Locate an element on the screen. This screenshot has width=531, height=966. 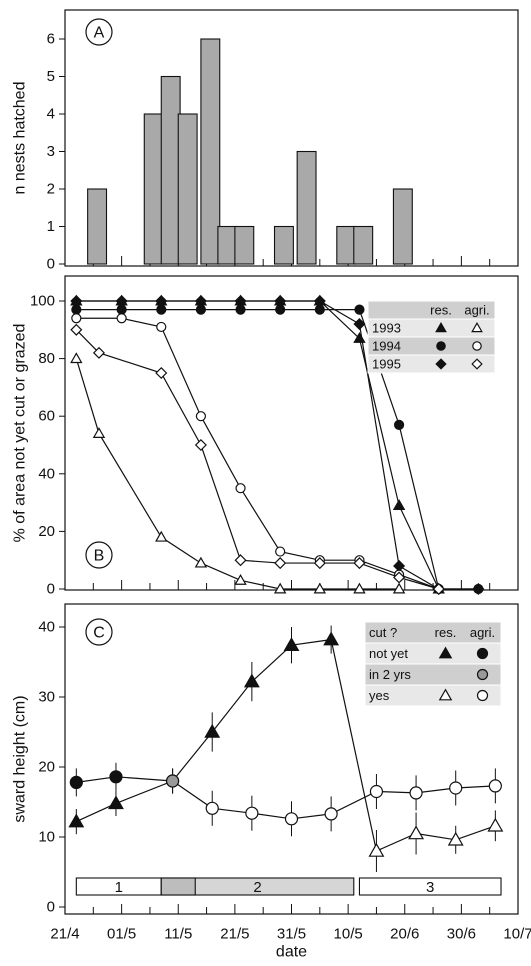
x-tick-label: 11/5 is located at coordinates (178, 934).